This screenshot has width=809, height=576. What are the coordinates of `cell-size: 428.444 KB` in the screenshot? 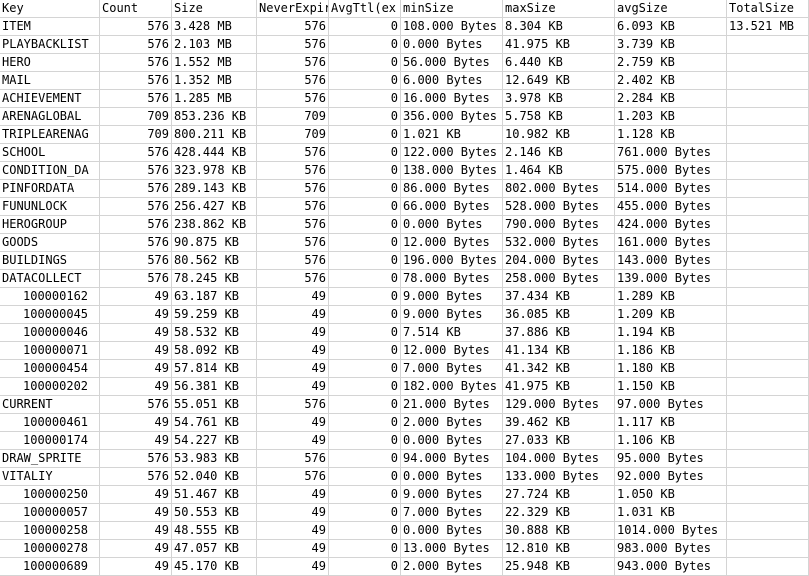 It's located at (214, 153).